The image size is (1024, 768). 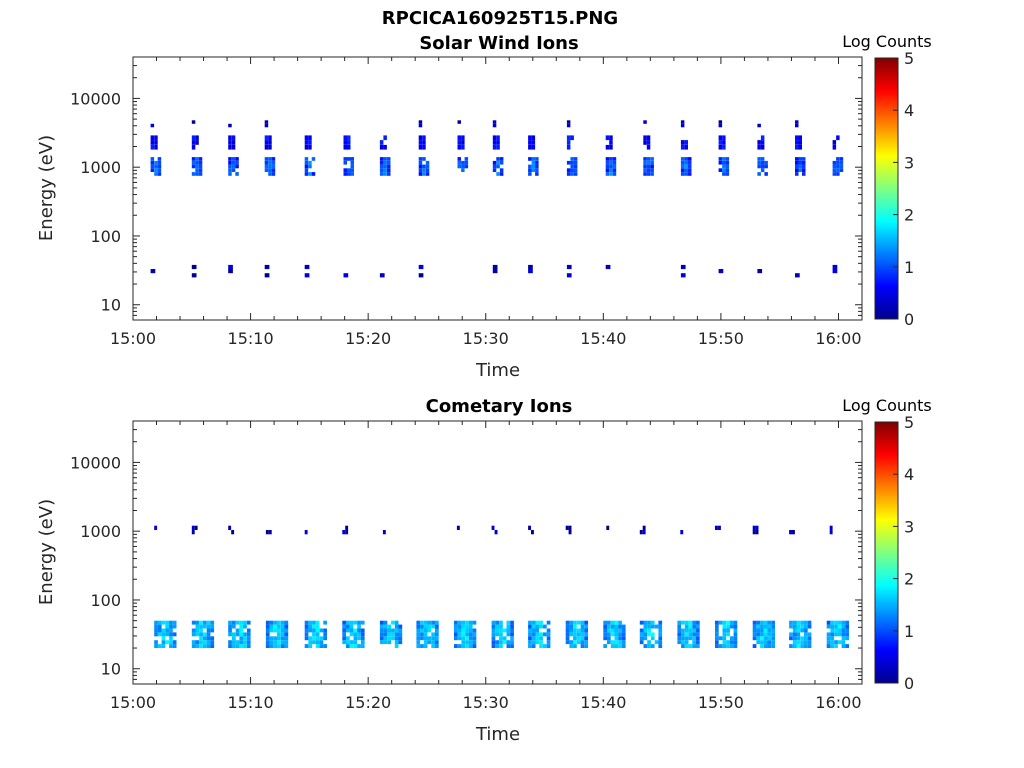 What do you see at coordinates (95, 98) in the screenshot?
I see `y-tick-label: 10000` at bounding box center [95, 98].